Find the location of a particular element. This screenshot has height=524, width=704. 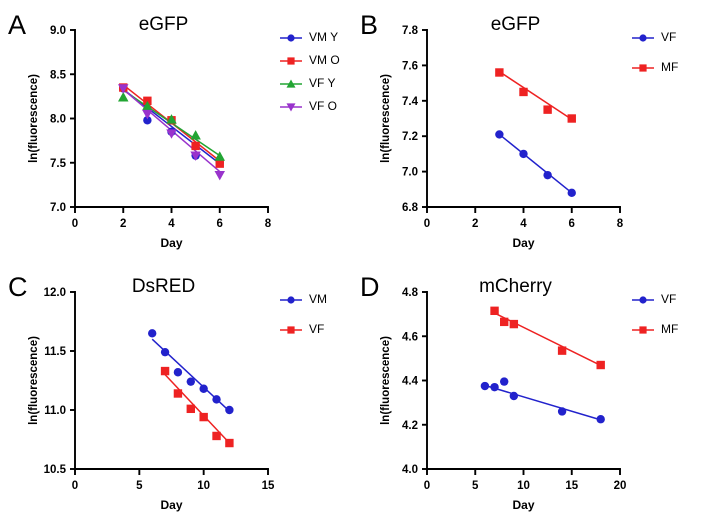

legend-entry: VM Y is located at coordinates (309, 37).